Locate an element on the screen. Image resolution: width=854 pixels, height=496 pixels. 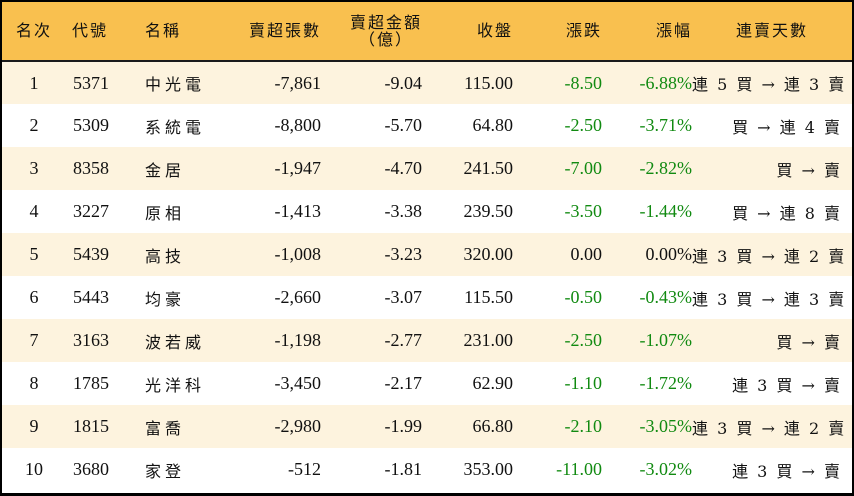
net-sell-shares-cell: -2,660 is located at coordinates (298, 297).